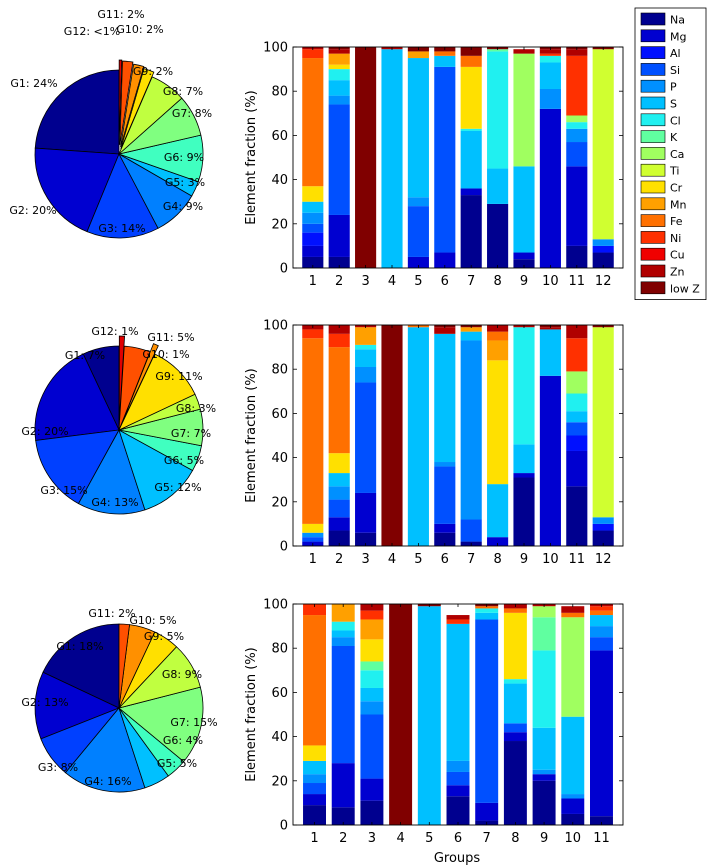 The image size is (708, 866). Describe the element at coordinates (85, 355) in the screenshot. I see `pie-label-g1: G1: 7%` at that location.